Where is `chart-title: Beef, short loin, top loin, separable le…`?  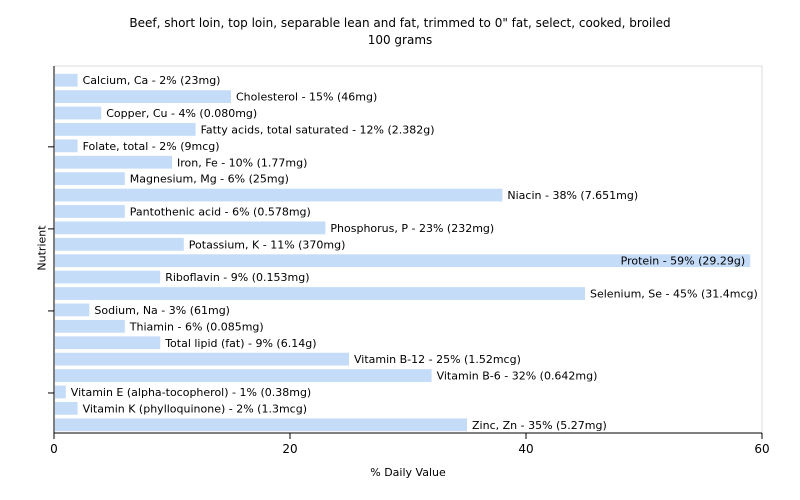 chart-title: Beef, short loin, top loin, separable le… is located at coordinates (400, 23).